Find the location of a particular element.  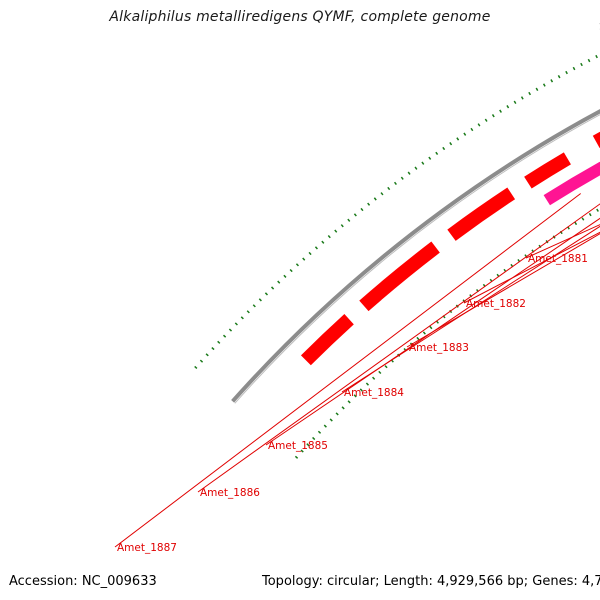

gene-label: Amet_1885 is located at coordinates (298, 446).